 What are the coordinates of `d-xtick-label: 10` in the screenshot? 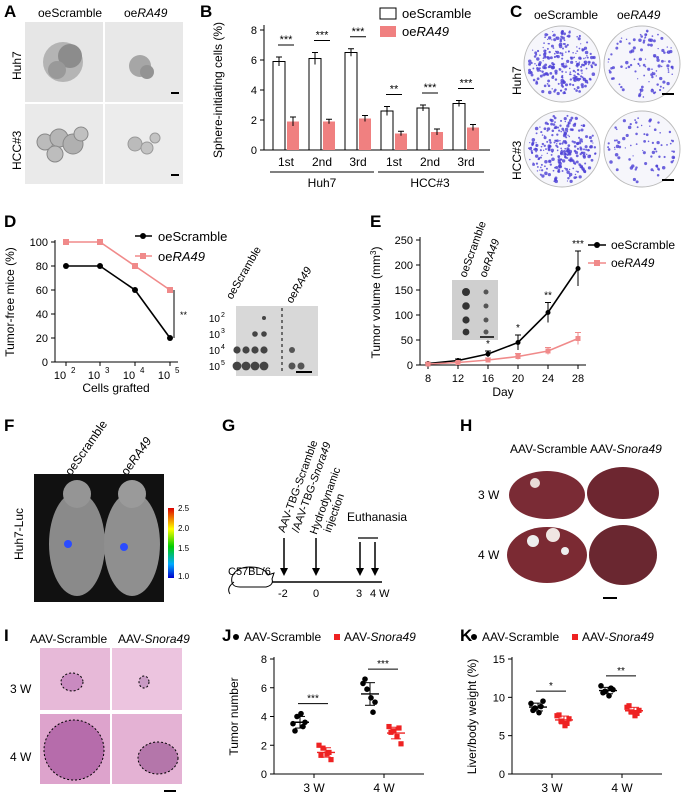 It's located at (60, 376).